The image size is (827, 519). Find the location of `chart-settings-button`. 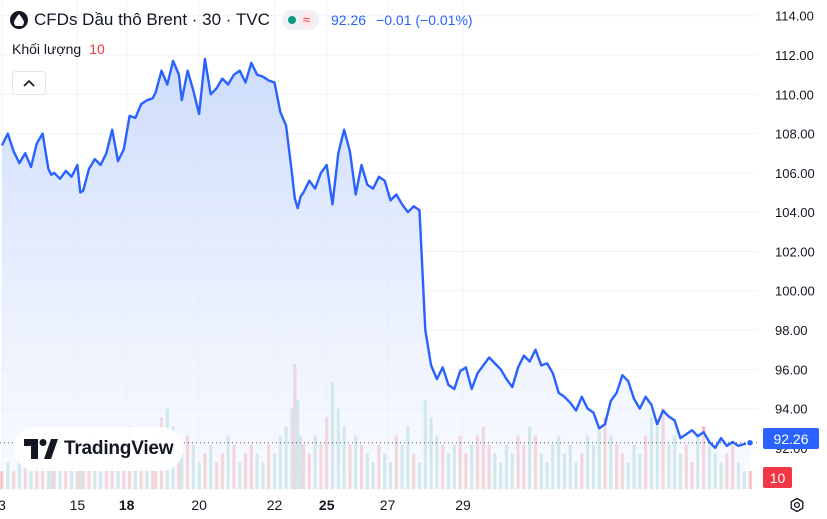

chart-settings-button is located at coordinates (797, 505).